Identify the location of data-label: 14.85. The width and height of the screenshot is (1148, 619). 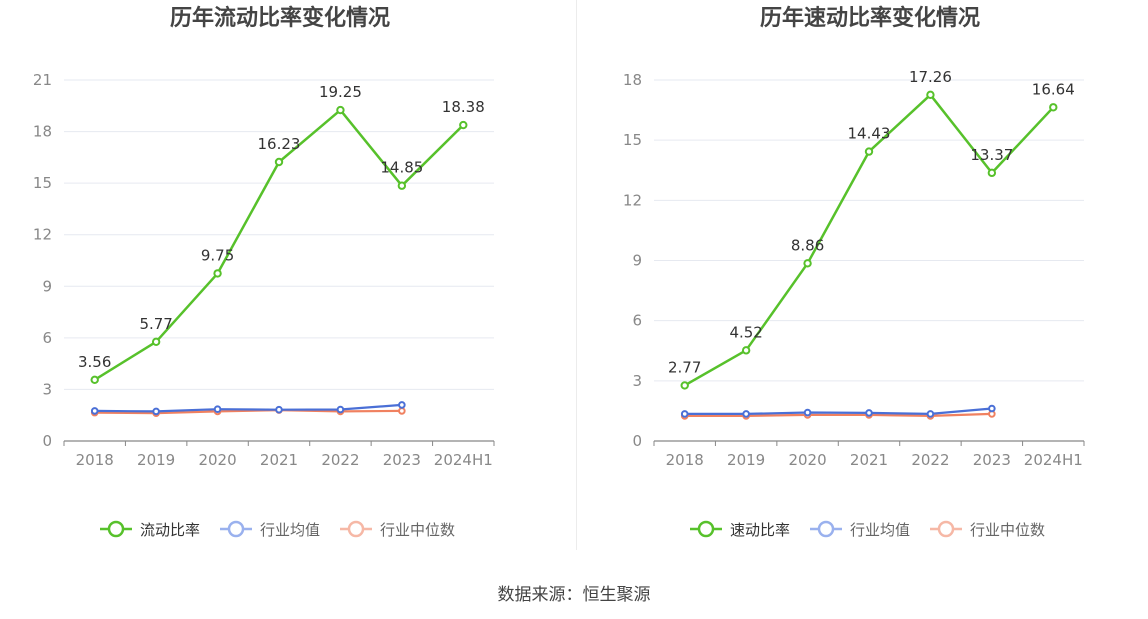
(401, 168).